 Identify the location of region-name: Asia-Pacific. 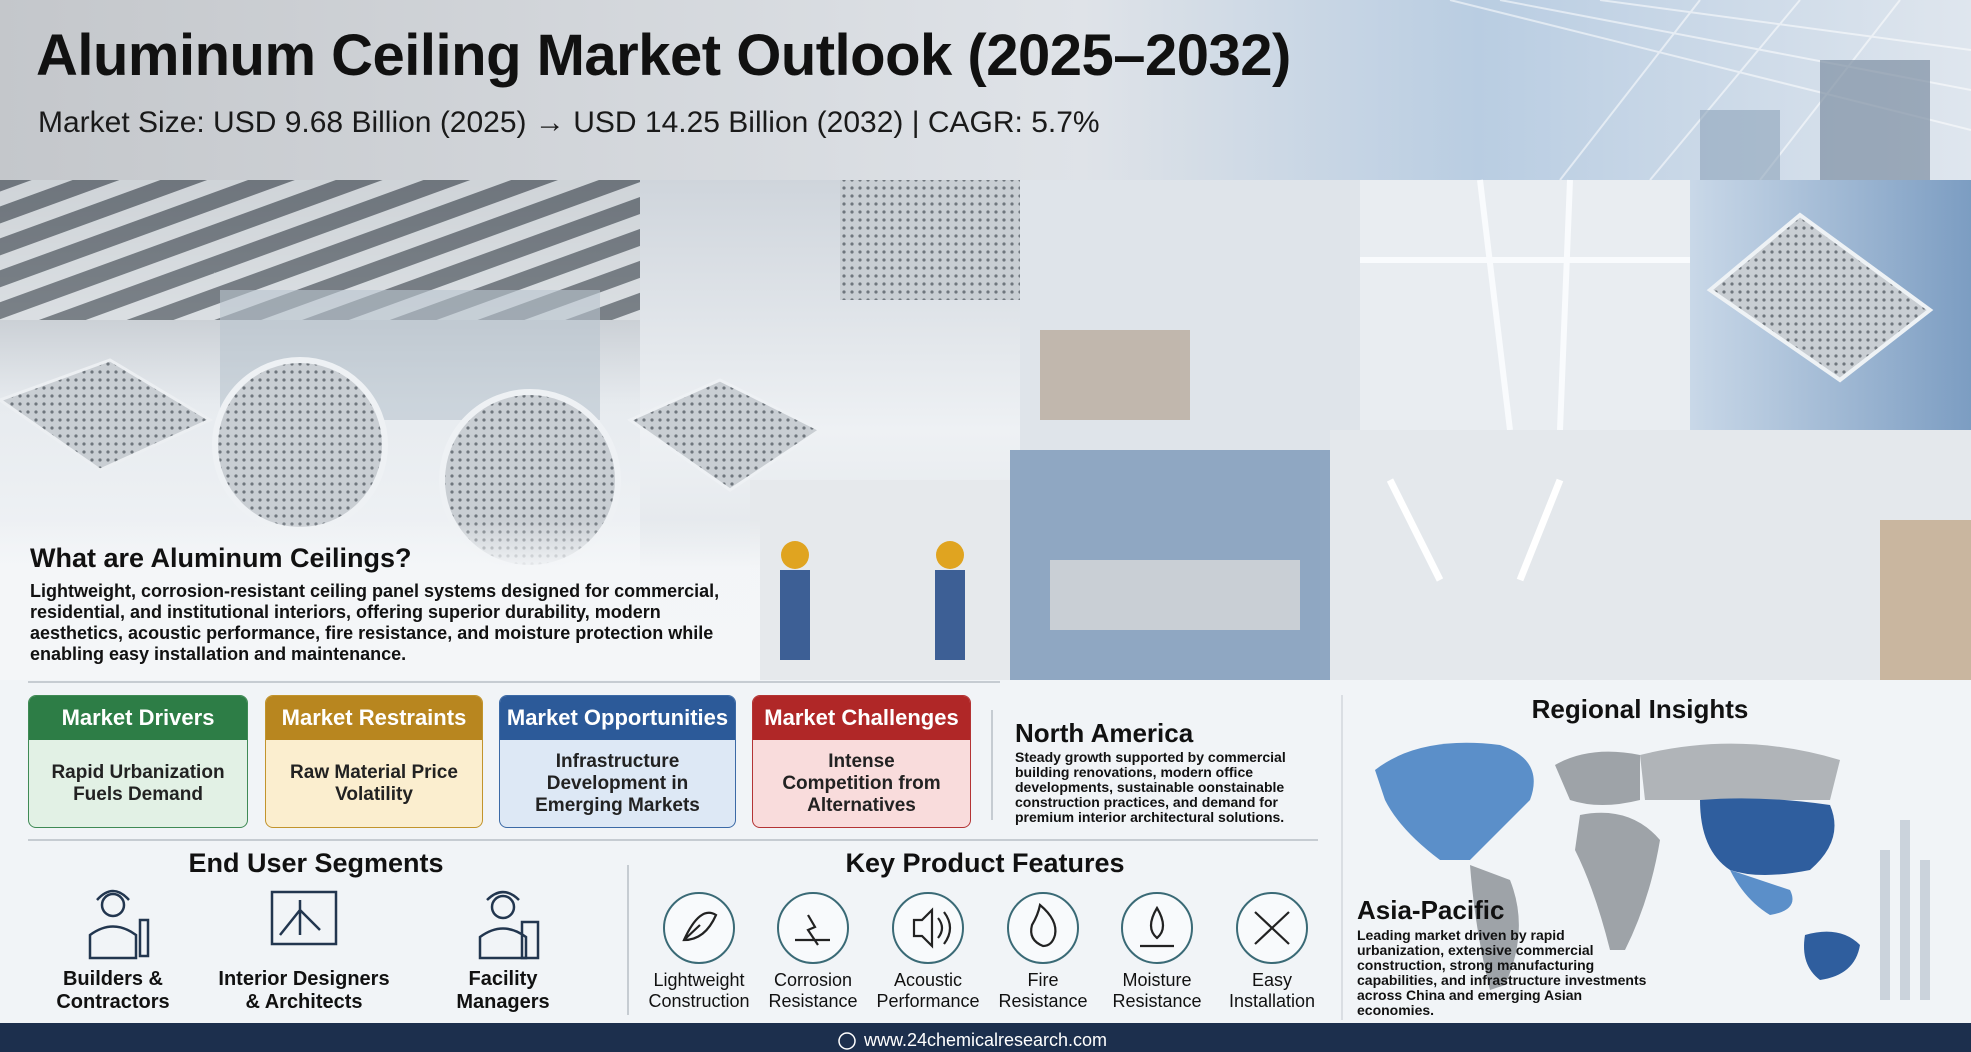
(1431, 910).